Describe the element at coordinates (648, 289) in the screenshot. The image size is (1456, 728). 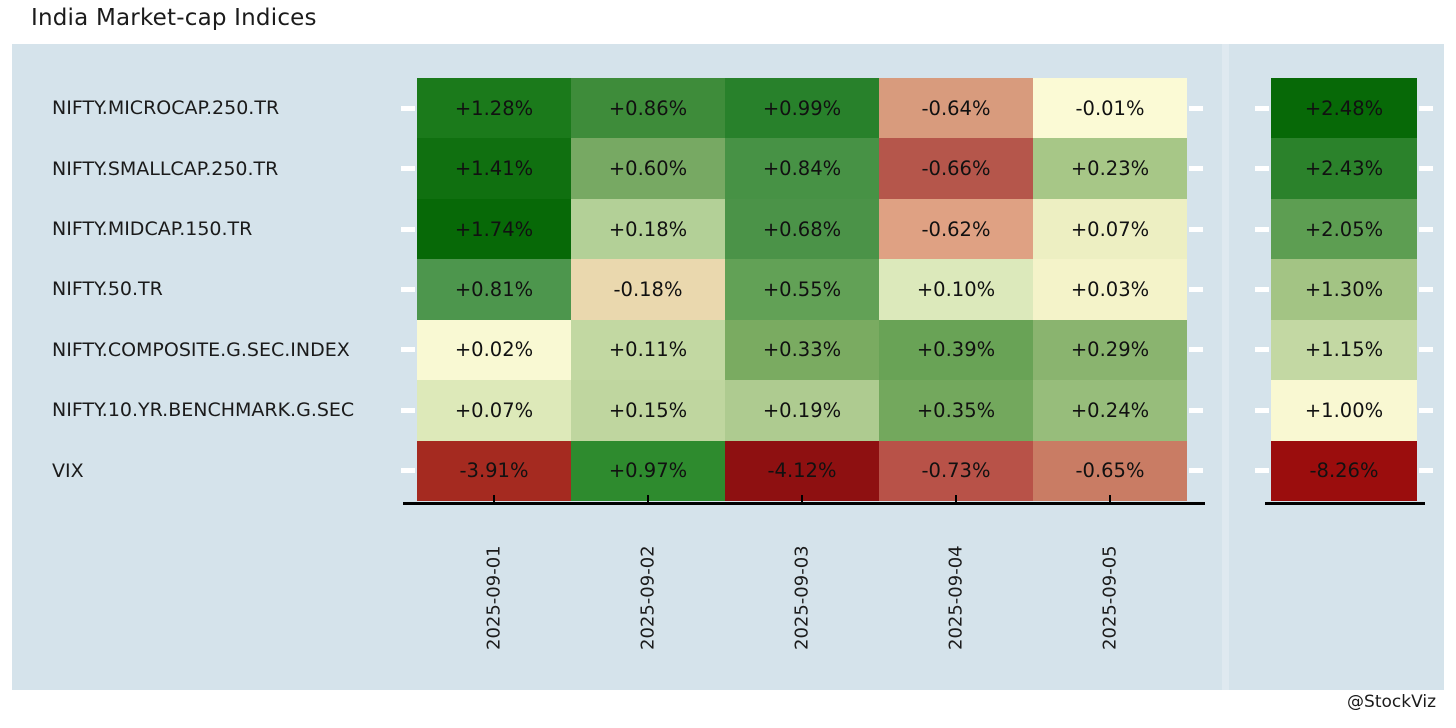
I see `heatmap-cell: -0.18%` at that location.